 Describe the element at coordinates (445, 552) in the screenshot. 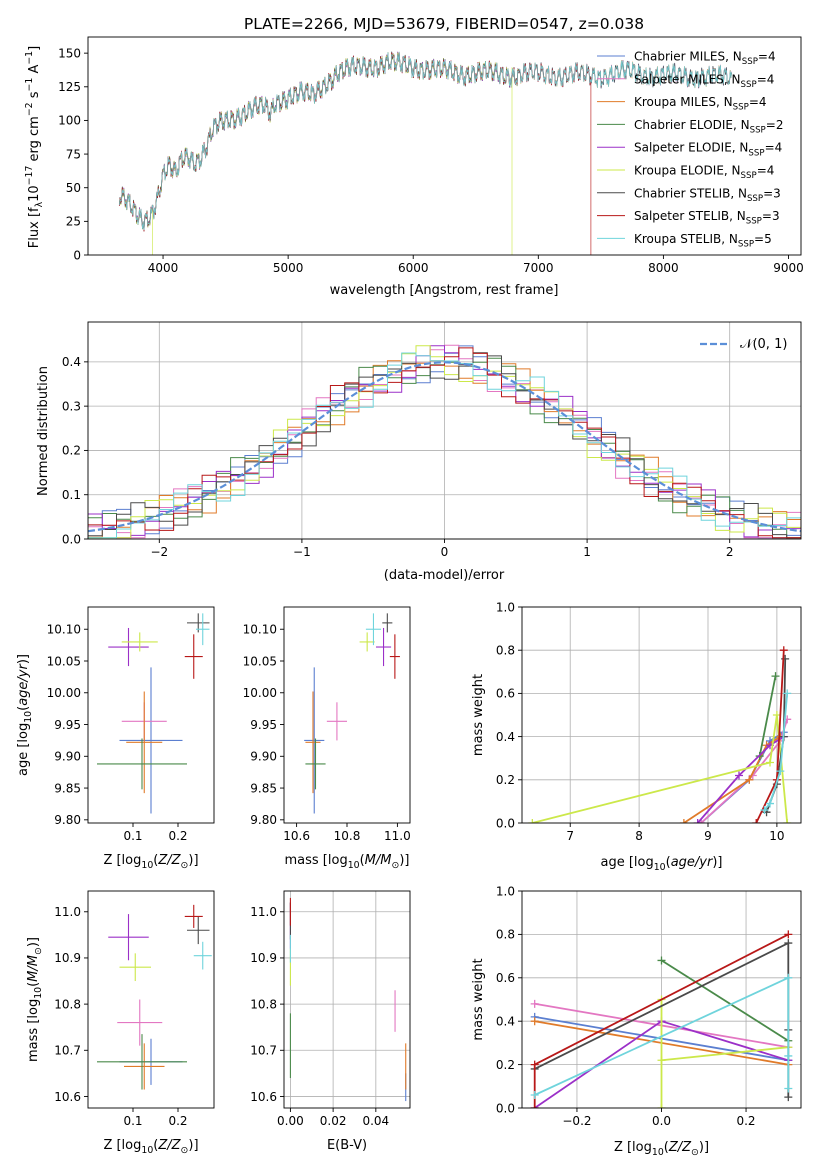

I see `residuals-xtick-label: 0` at that location.